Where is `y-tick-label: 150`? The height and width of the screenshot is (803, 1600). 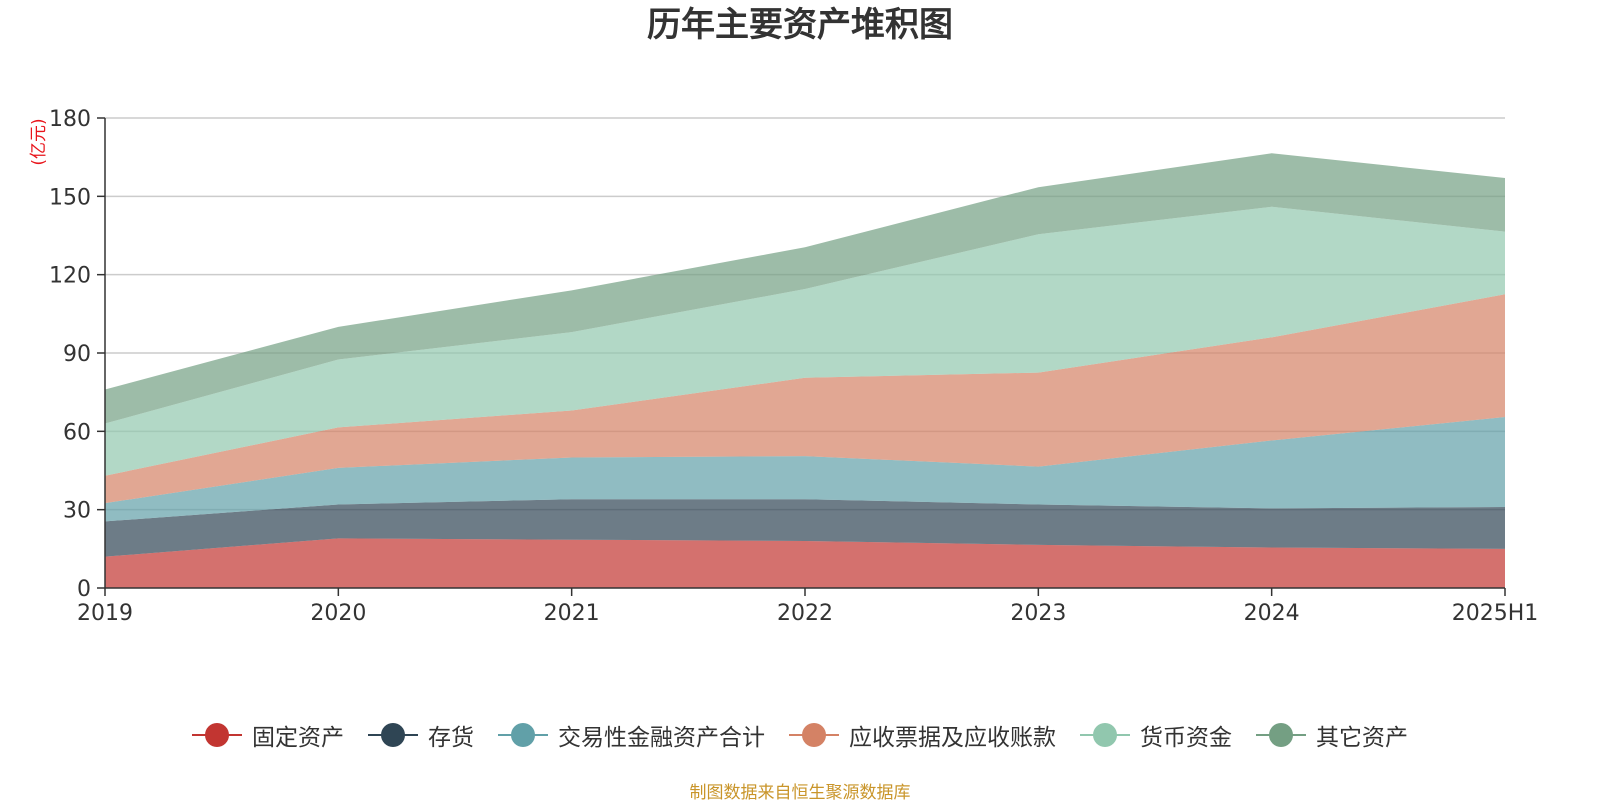
y-tick-label: 150 is located at coordinates (70, 197).